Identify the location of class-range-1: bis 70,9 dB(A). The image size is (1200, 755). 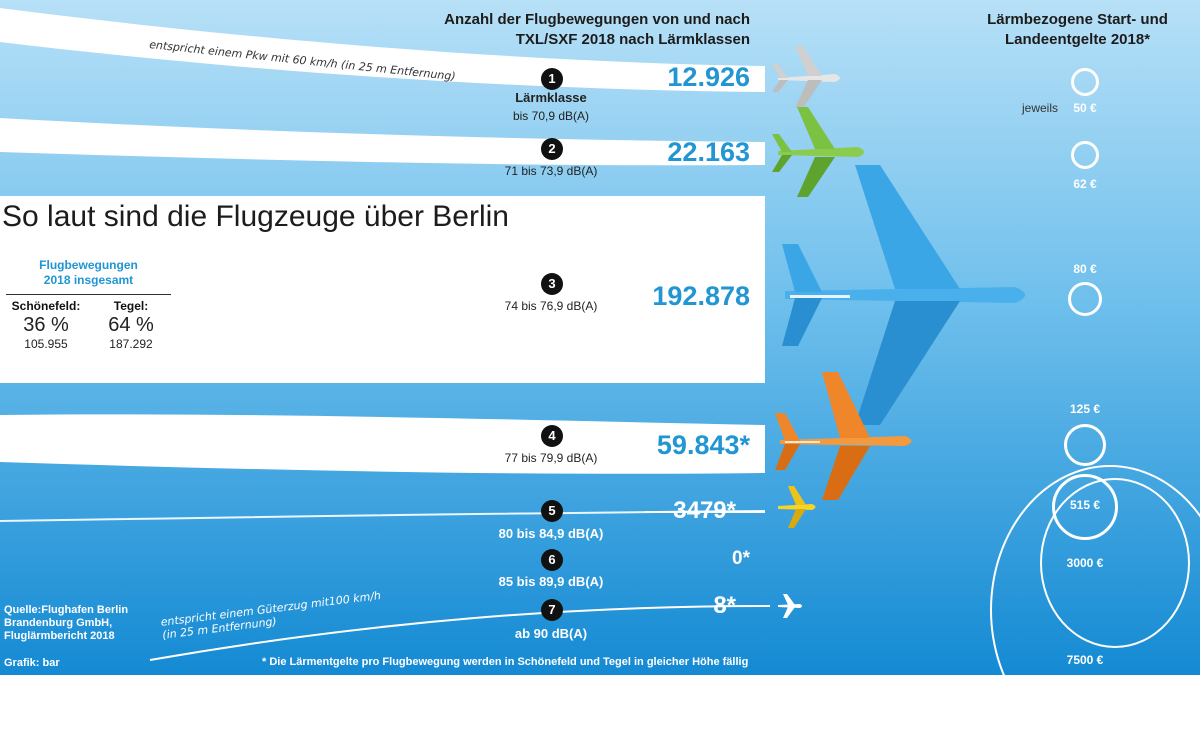
(551, 116).